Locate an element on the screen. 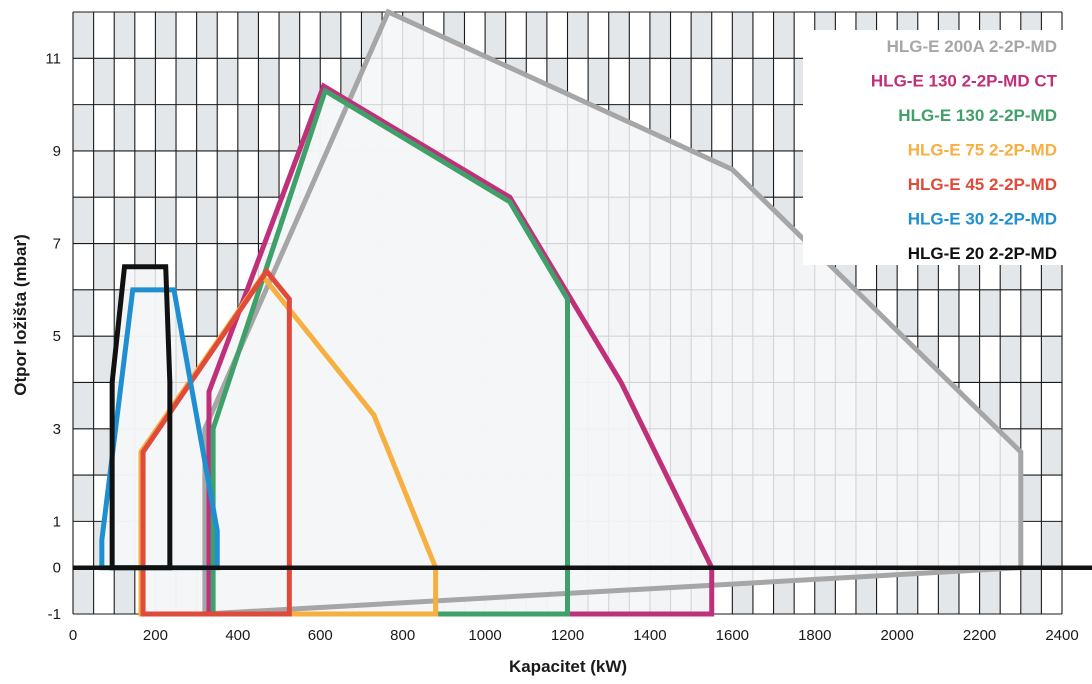 The image size is (1092, 684). y-tick-label: 11 is located at coordinates (53, 58).